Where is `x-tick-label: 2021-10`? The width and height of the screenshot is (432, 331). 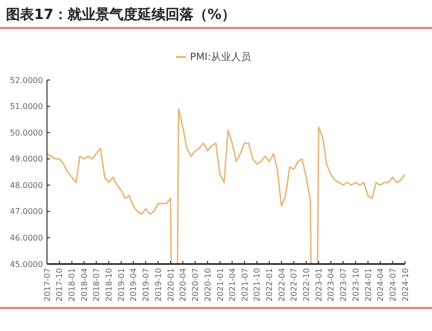
x-tick-label: 2021-10 is located at coordinates (257, 285).